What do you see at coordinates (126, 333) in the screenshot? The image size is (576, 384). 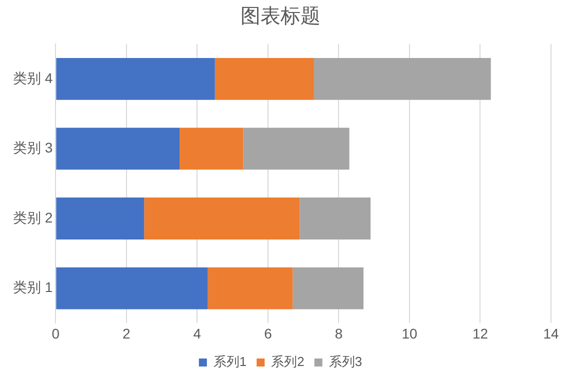 I see `x-tick-label: 2` at bounding box center [126, 333].